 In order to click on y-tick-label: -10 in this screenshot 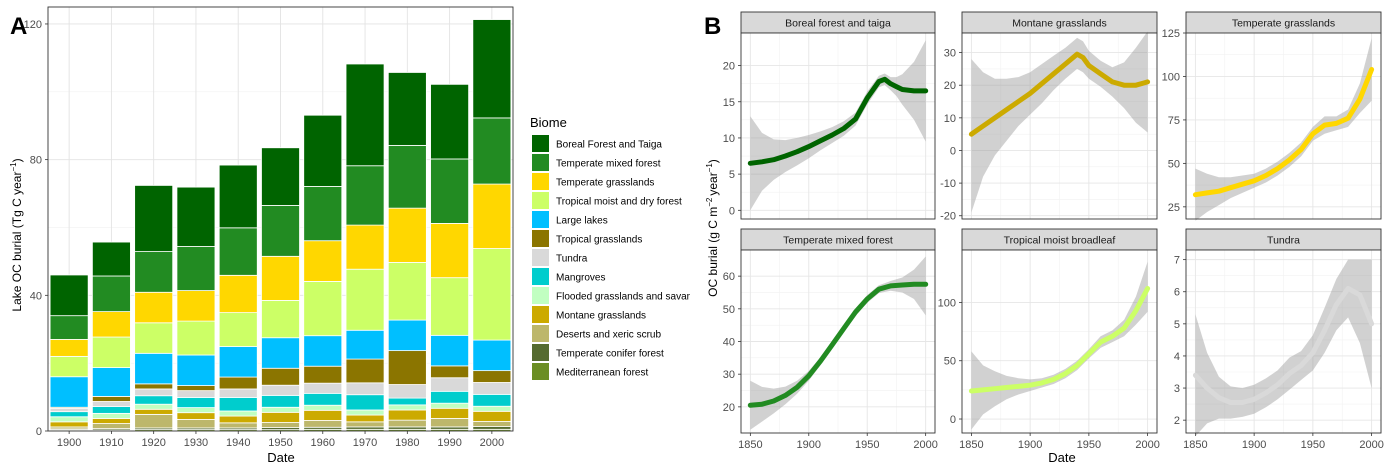, I will do `click(948, 184)`.